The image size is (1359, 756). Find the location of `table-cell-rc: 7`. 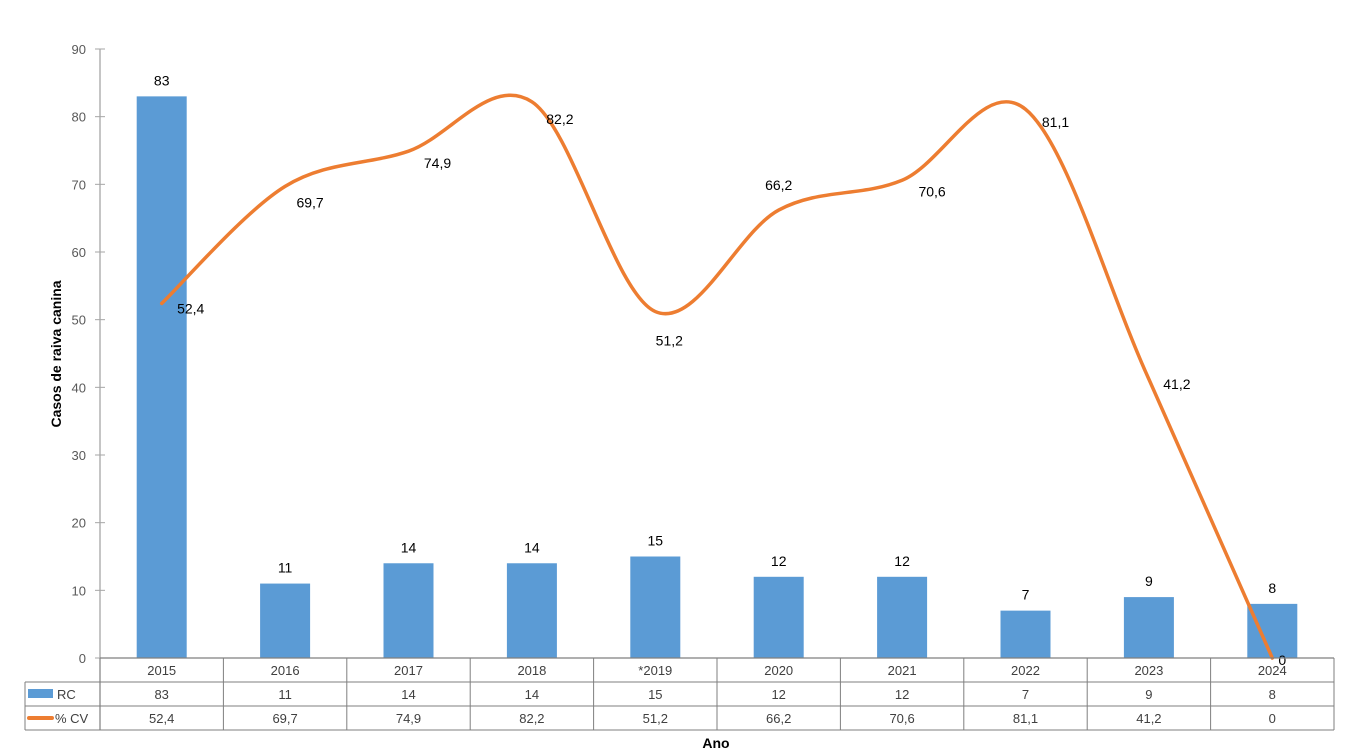

table-cell-rc: 7 is located at coordinates (1025, 694).